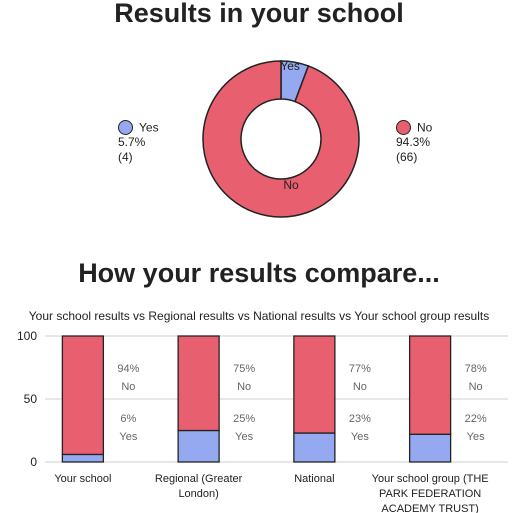  Describe the element at coordinates (430, 494) in the screenshot. I see `x-tick-label: PARK FEDERATION` at that location.